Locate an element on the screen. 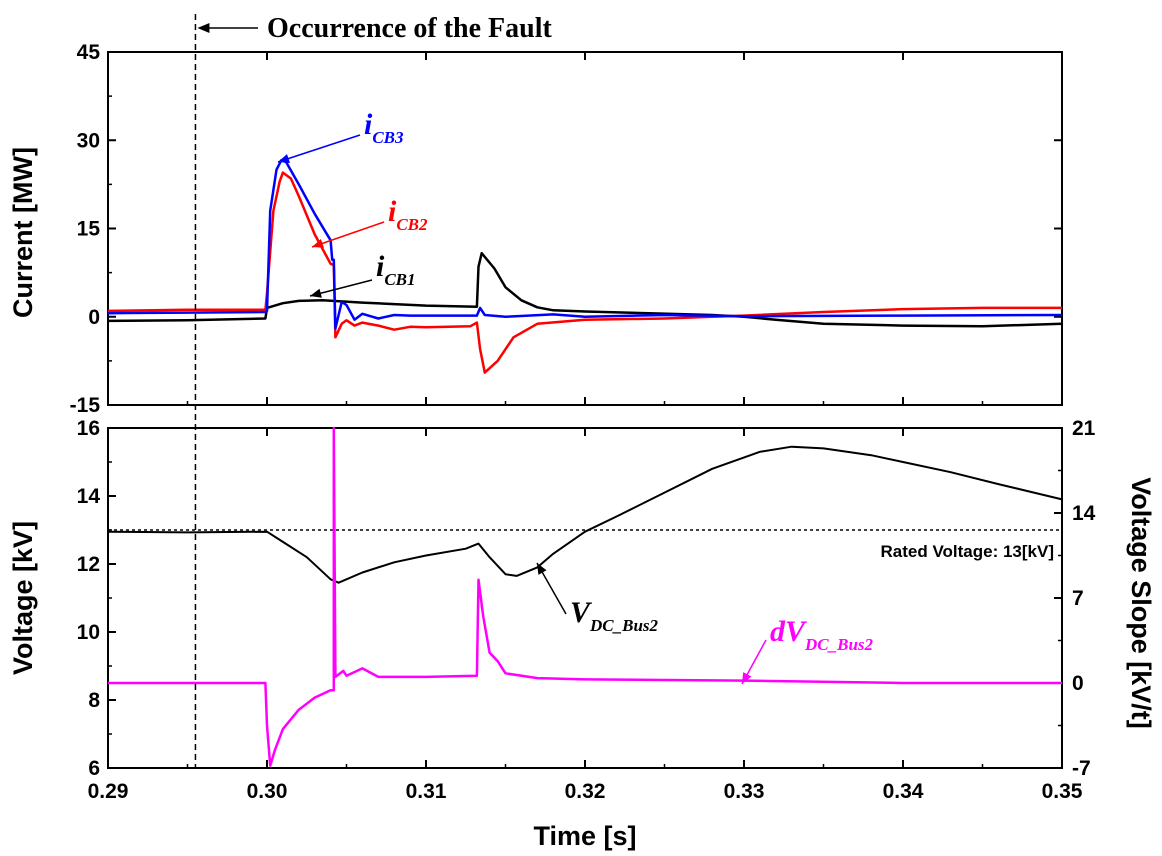  voltage-y-tick-label: 6 is located at coordinates (94, 768).